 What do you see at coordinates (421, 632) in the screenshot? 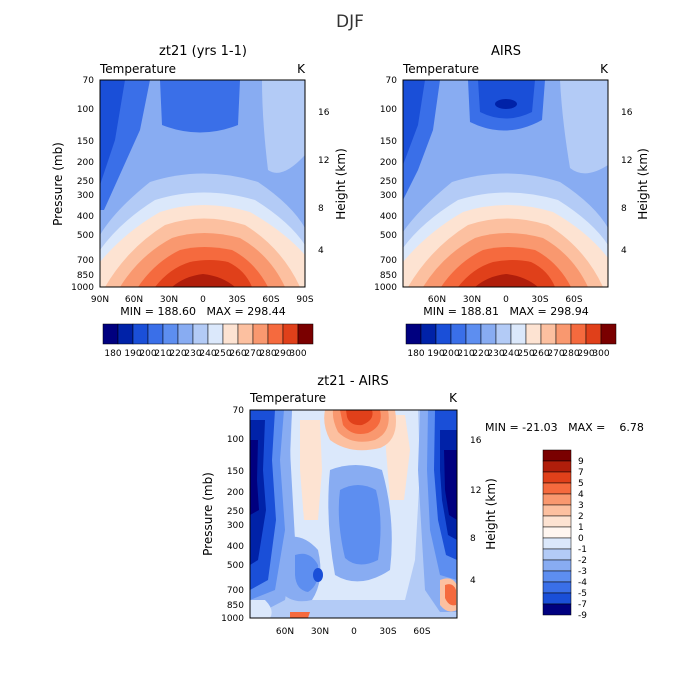
I see `latitude-tick: 60S` at bounding box center [421, 632].